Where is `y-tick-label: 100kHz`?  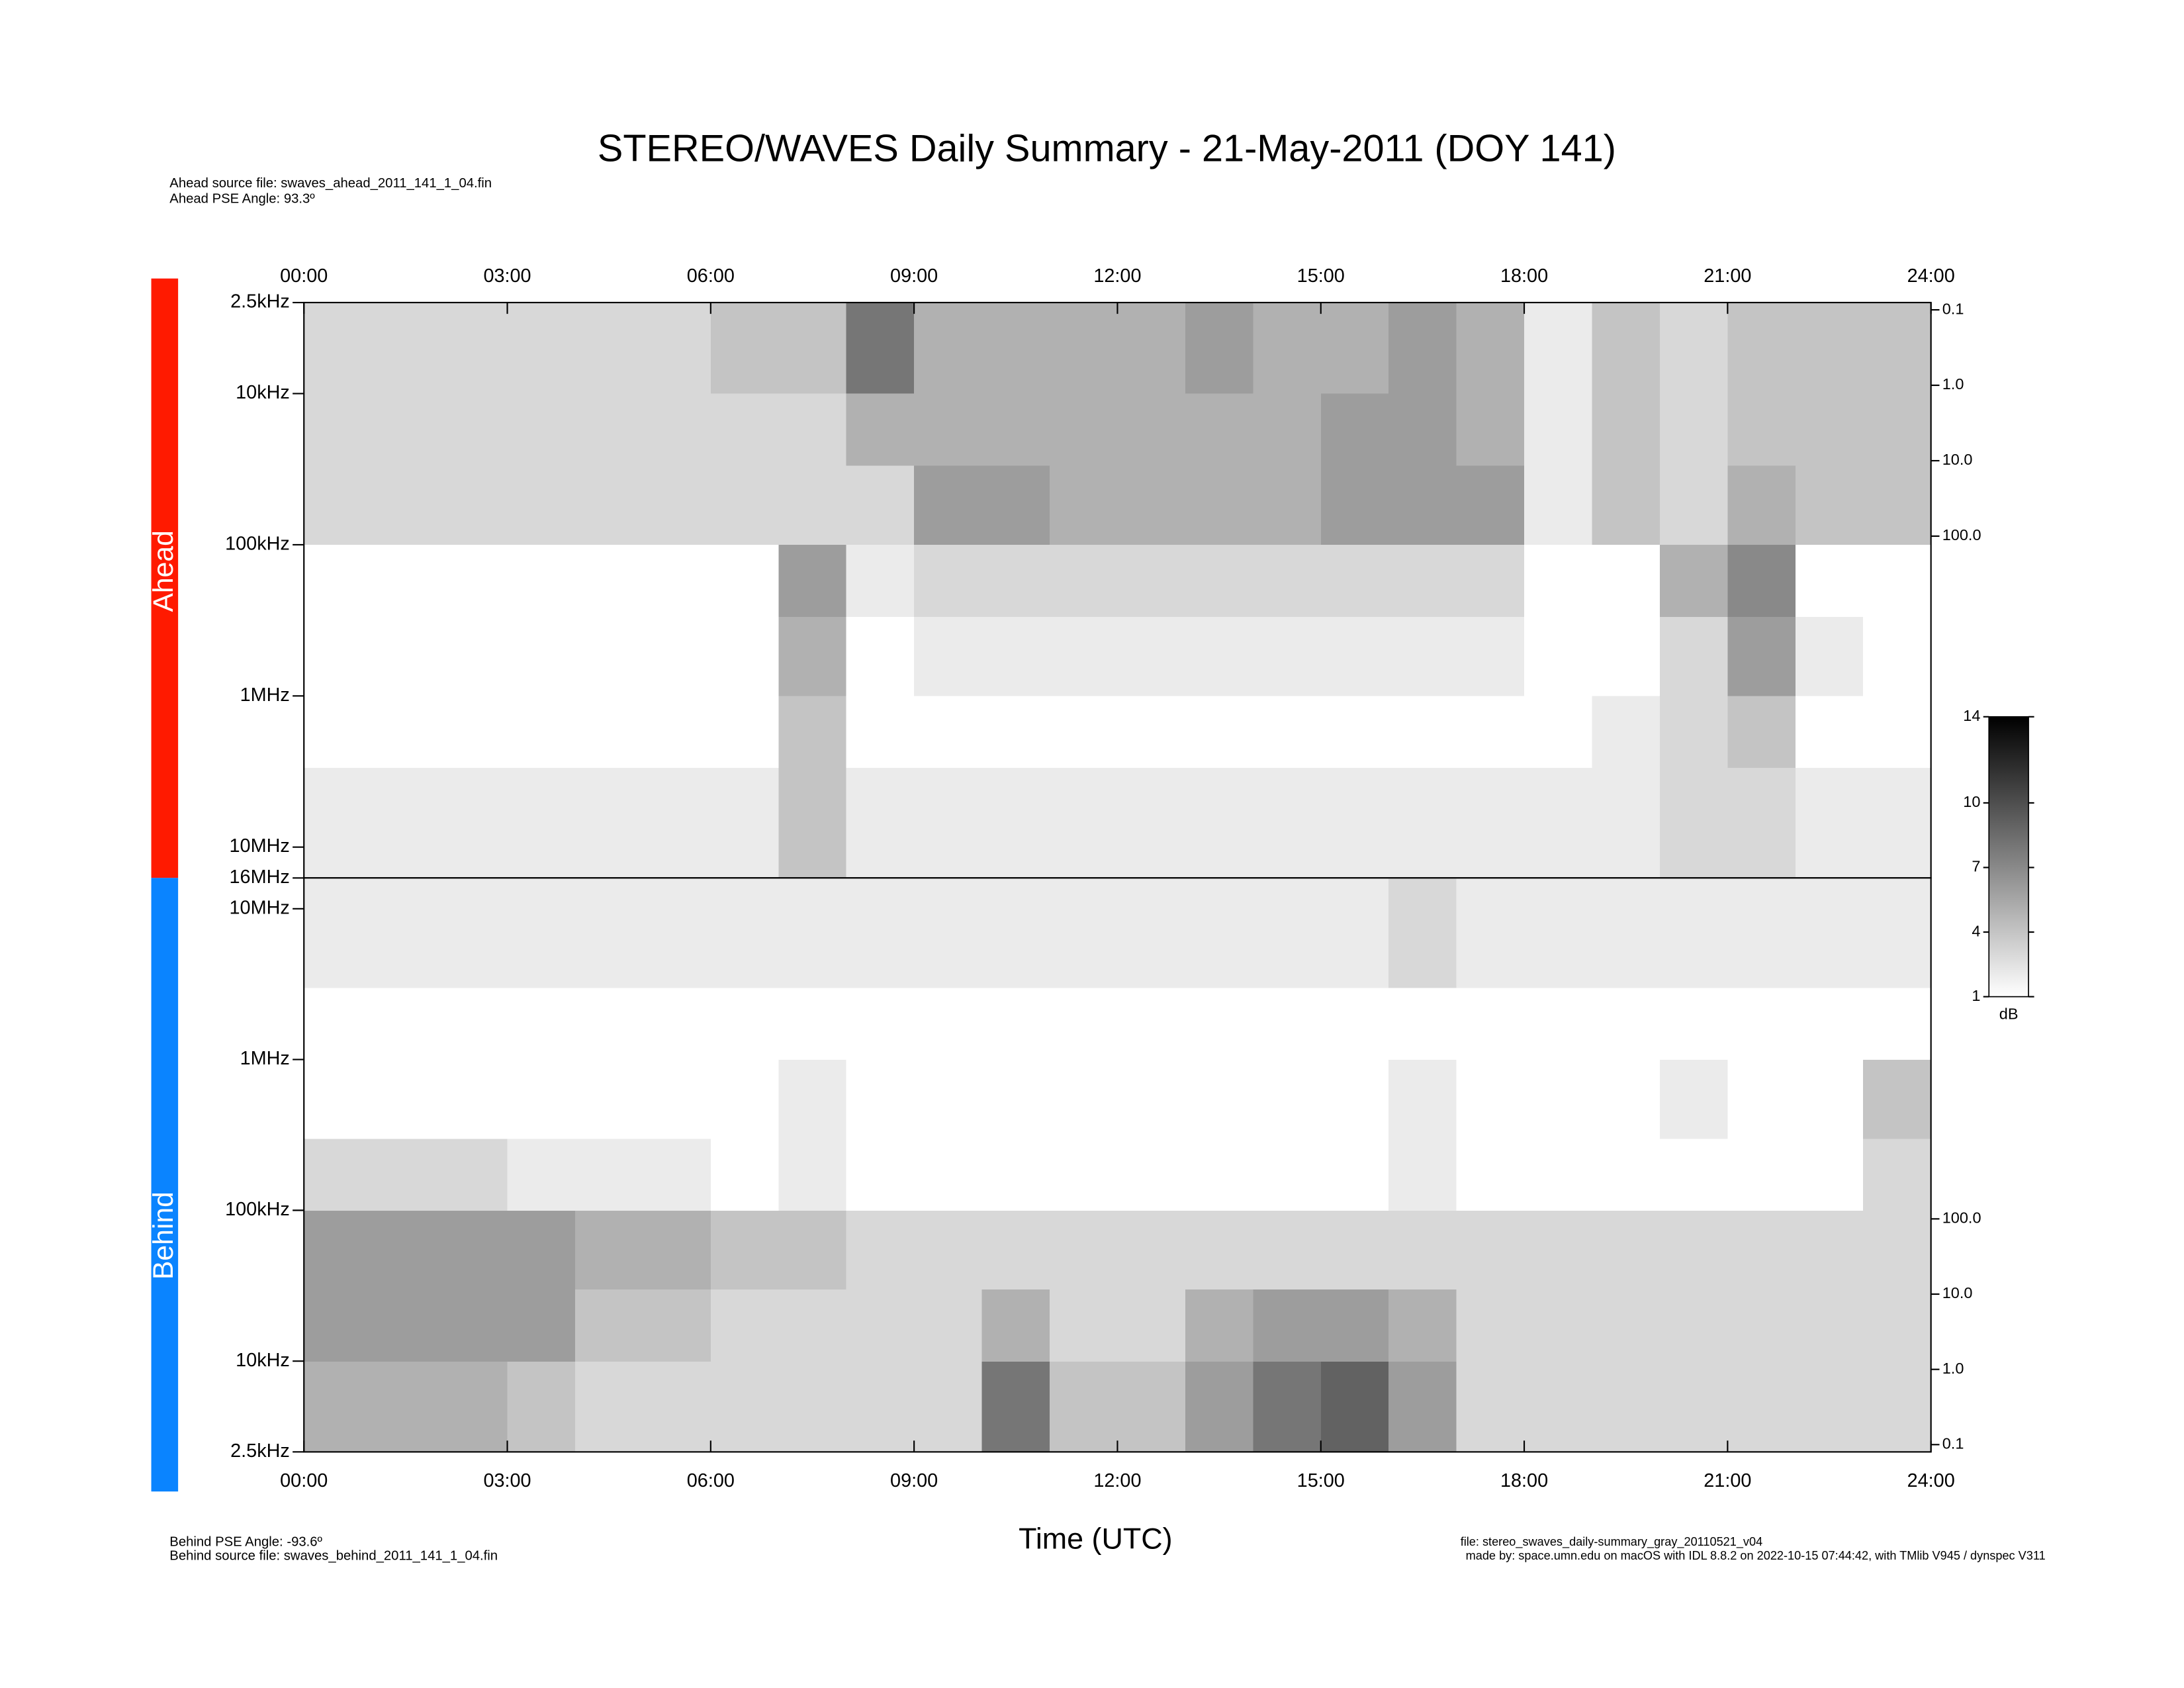
y-tick-label: 100kHz is located at coordinates (257, 544).